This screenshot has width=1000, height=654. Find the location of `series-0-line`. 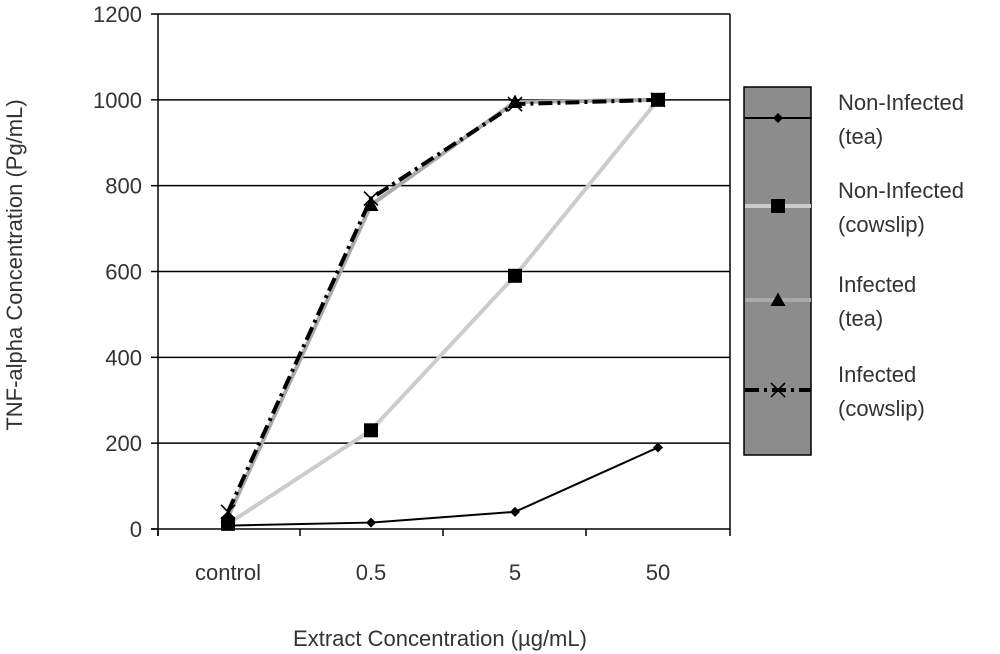

series-0-line is located at coordinates (443, 486).